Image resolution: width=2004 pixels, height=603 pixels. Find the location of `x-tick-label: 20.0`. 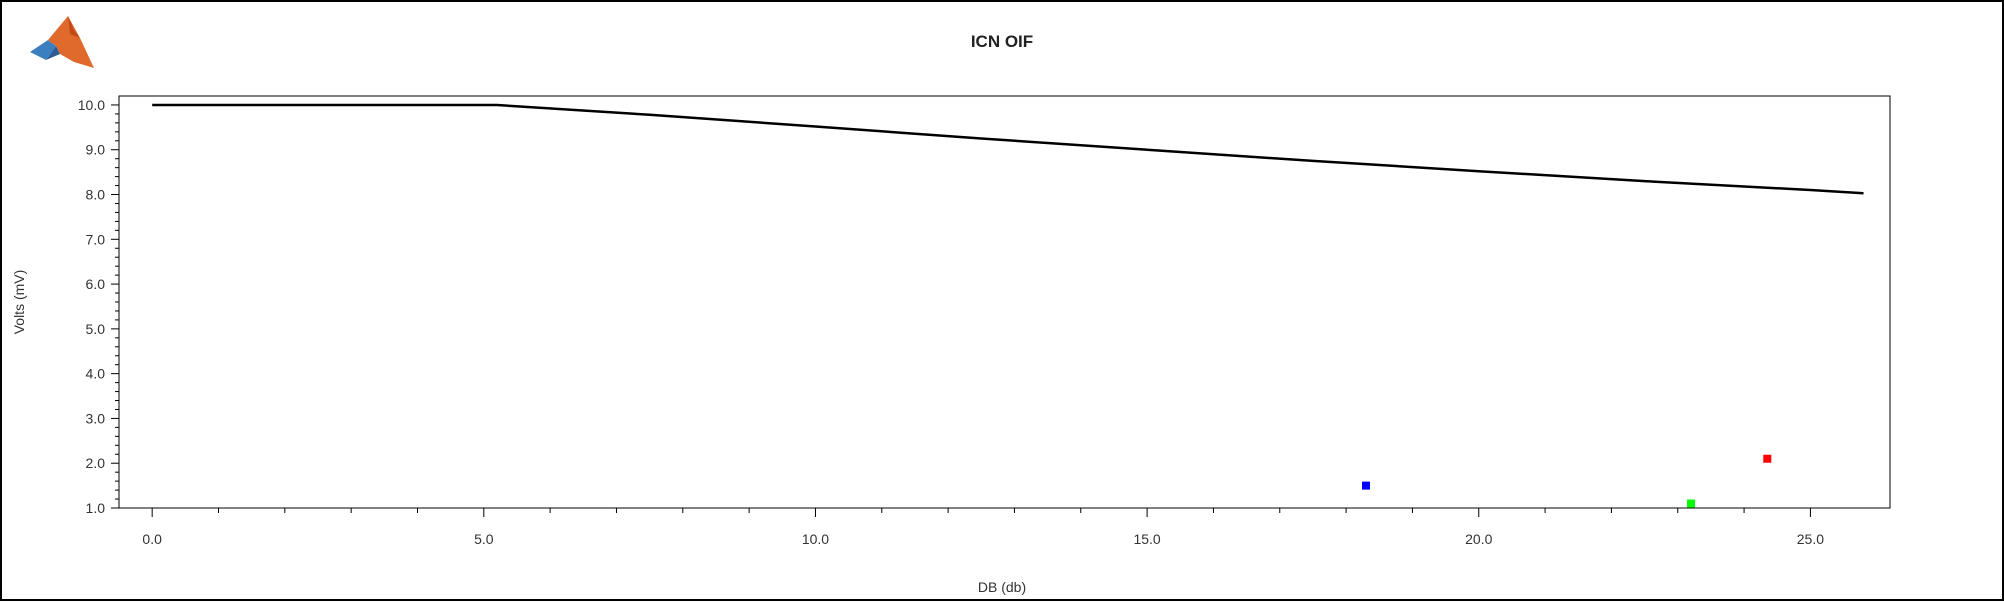

x-tick-label: 20.0 is located at coordinates (1478, 539).